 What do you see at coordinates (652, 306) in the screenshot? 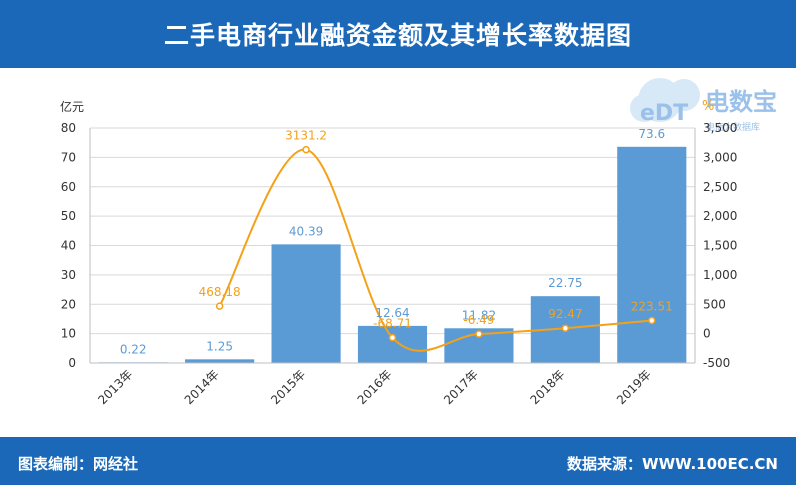
I see `line-value-label: 223.51` at bounding box center [652, 306].